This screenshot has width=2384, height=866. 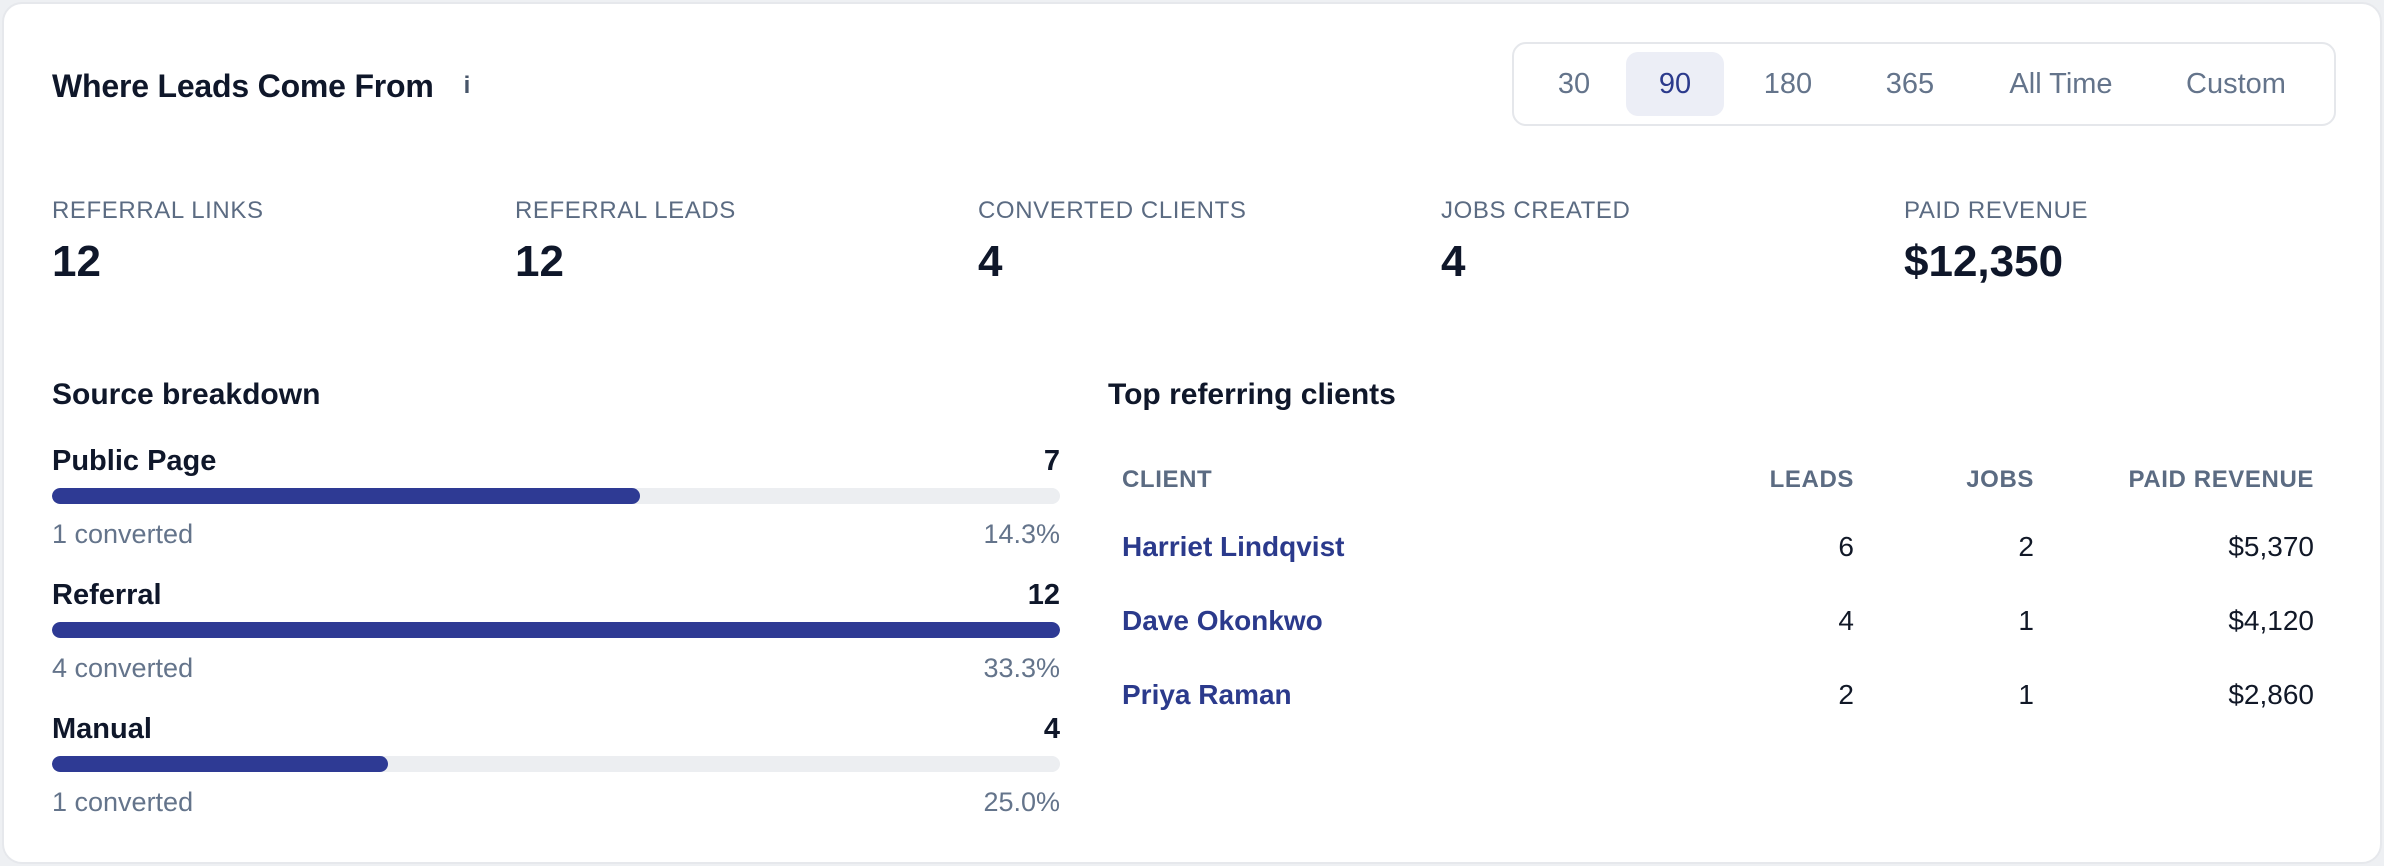 I want to click on source-item-public-page: Public Page 7 1 converted 14.3%, so click(x=556, y=505).